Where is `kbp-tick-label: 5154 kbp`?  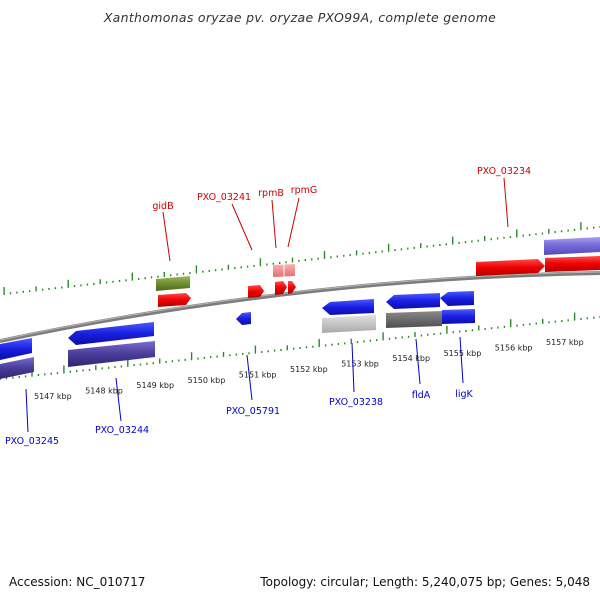 kbp-tick-label: 5154 kbp is located at coordinates (411, 358).